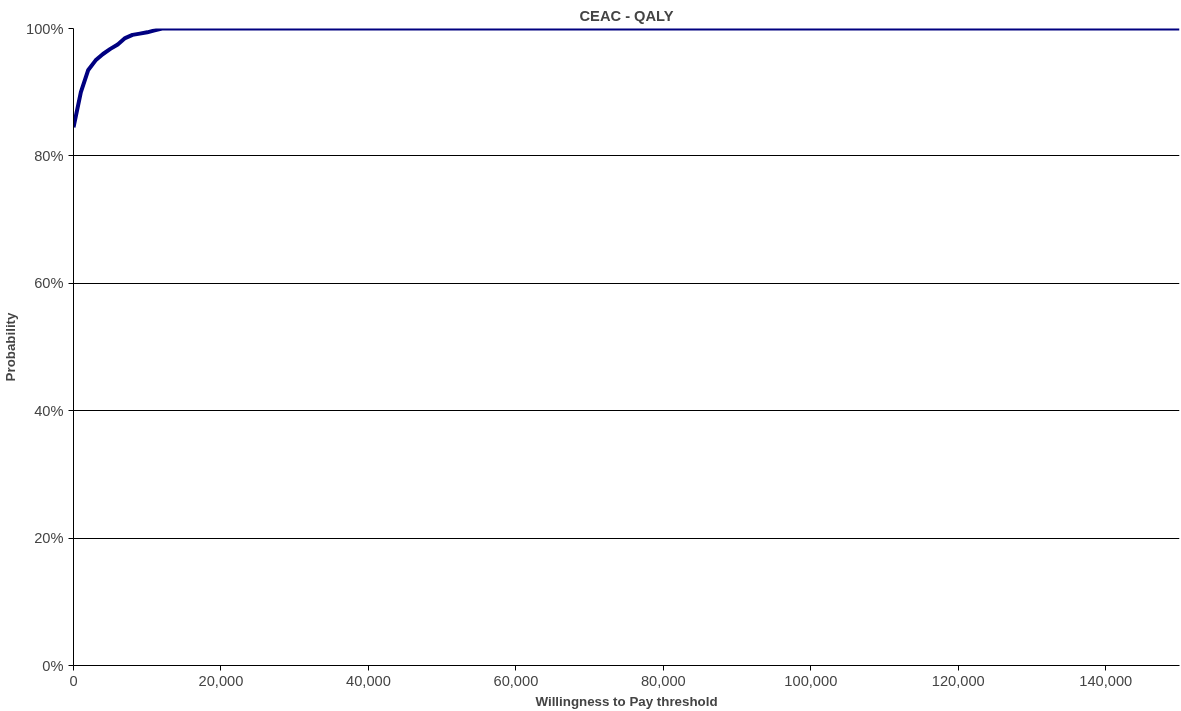 The image size is (1181, 711). I want to click on x-tick-label: 140,000, so click(1106, 680).